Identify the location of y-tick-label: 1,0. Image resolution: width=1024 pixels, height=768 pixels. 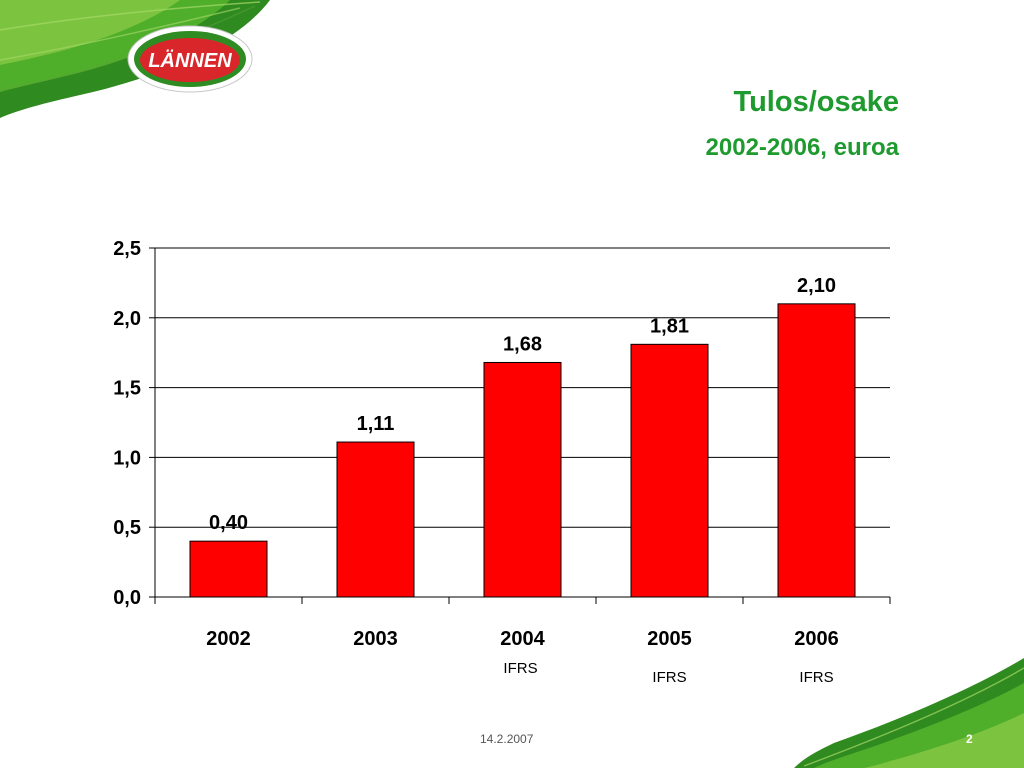
(127, 458).